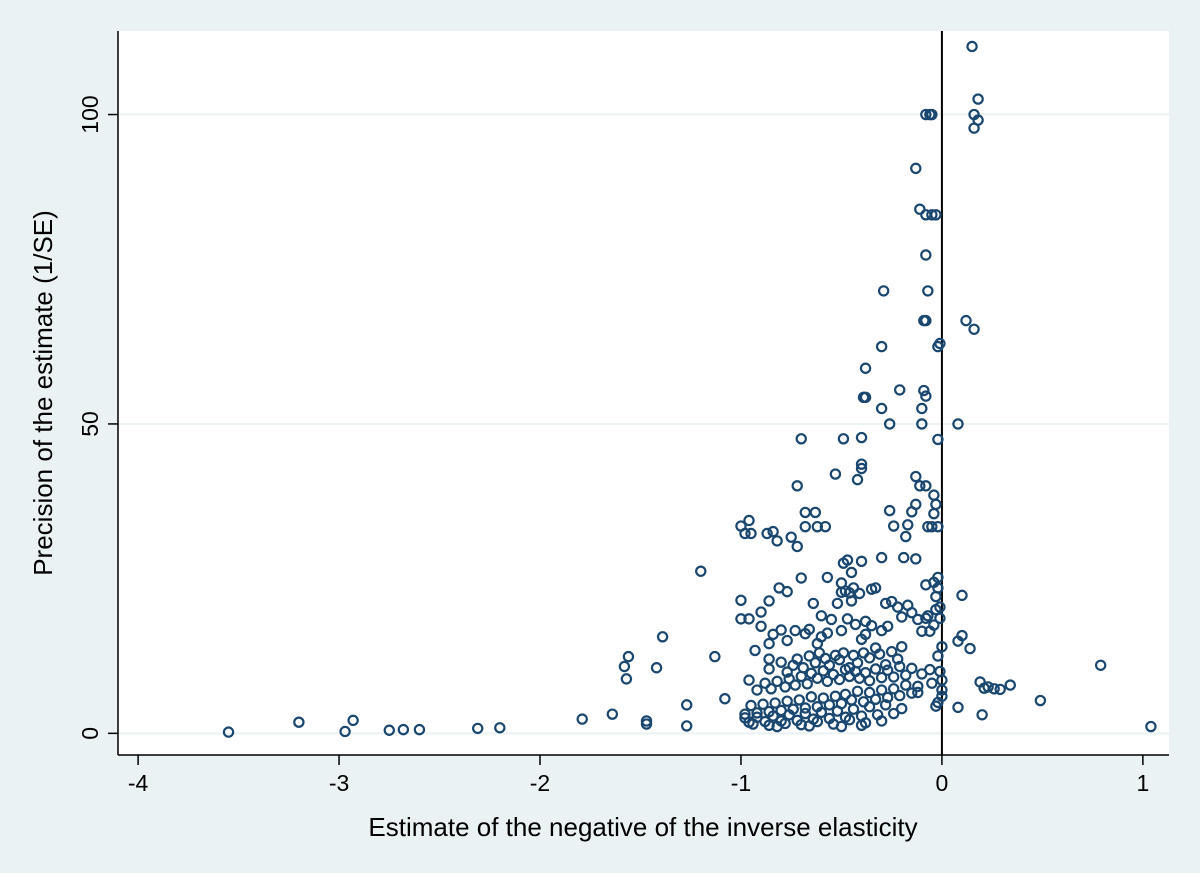  What do you see at coordinates (540, 783) in the screenshot?
I see `x-tick-label: -2` at bounding box center [540, 783].